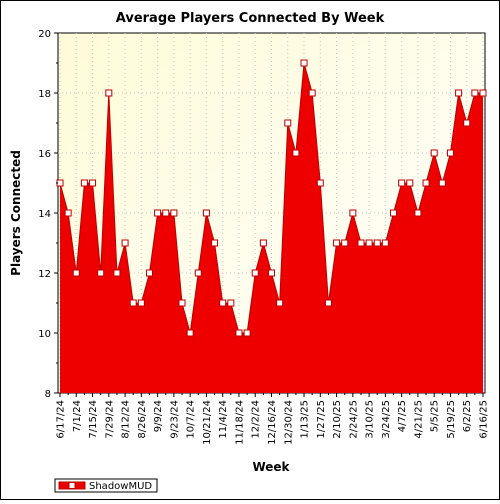  What do you see at coordinates (337, 419) in the screenshot?
I see `x-tick-label: 2/10/25` at bounding box center [337, 419].